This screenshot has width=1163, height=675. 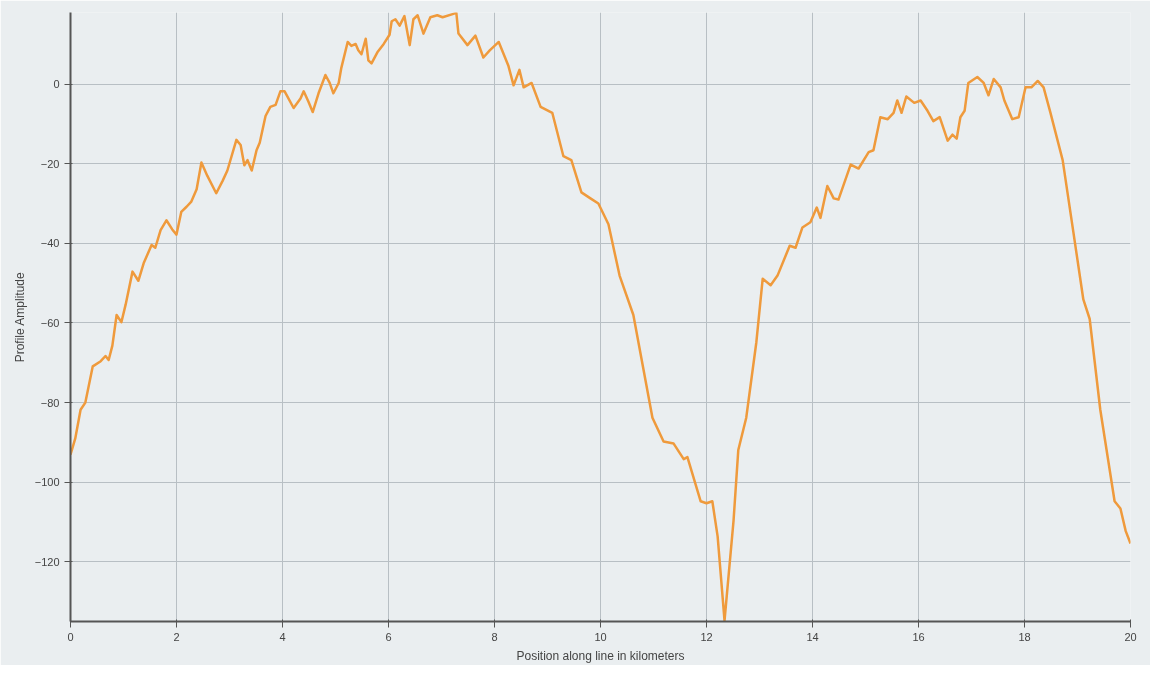 I want to click on x-tick-label: 14, so click(x=812, y=636).